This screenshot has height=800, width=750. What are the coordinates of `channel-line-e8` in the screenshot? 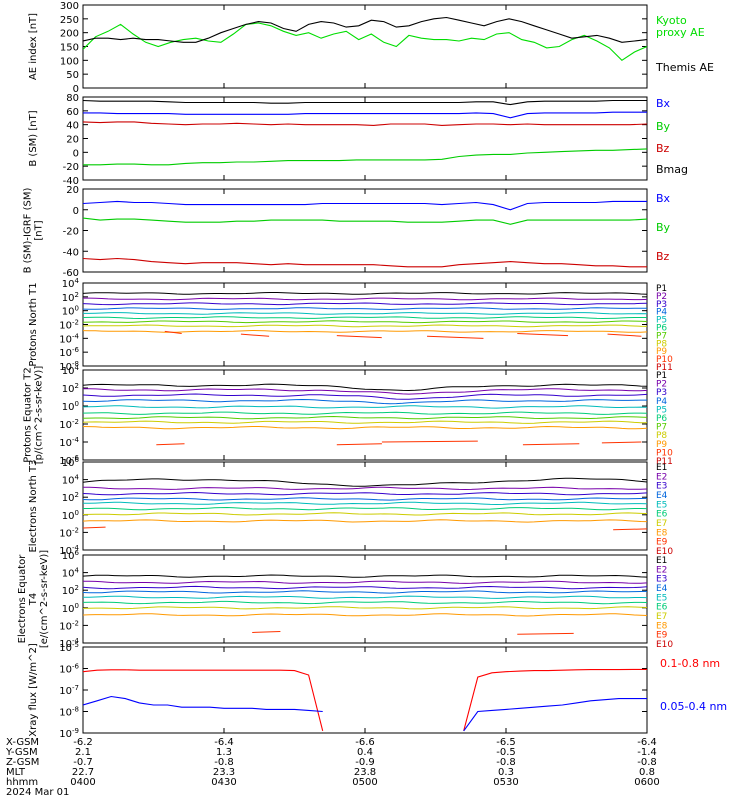 It's located at (365, 521).